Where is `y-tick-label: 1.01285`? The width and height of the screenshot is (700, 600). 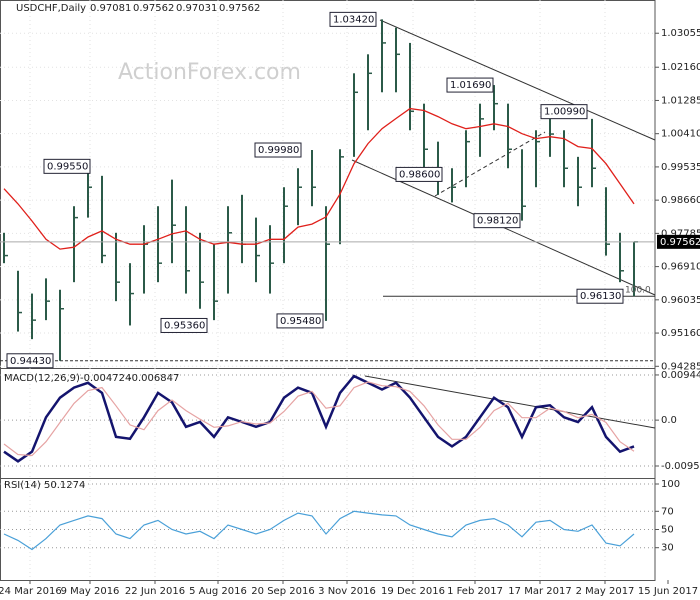
y-tick-label: 1.01285 is located at coordinates (680, 100).